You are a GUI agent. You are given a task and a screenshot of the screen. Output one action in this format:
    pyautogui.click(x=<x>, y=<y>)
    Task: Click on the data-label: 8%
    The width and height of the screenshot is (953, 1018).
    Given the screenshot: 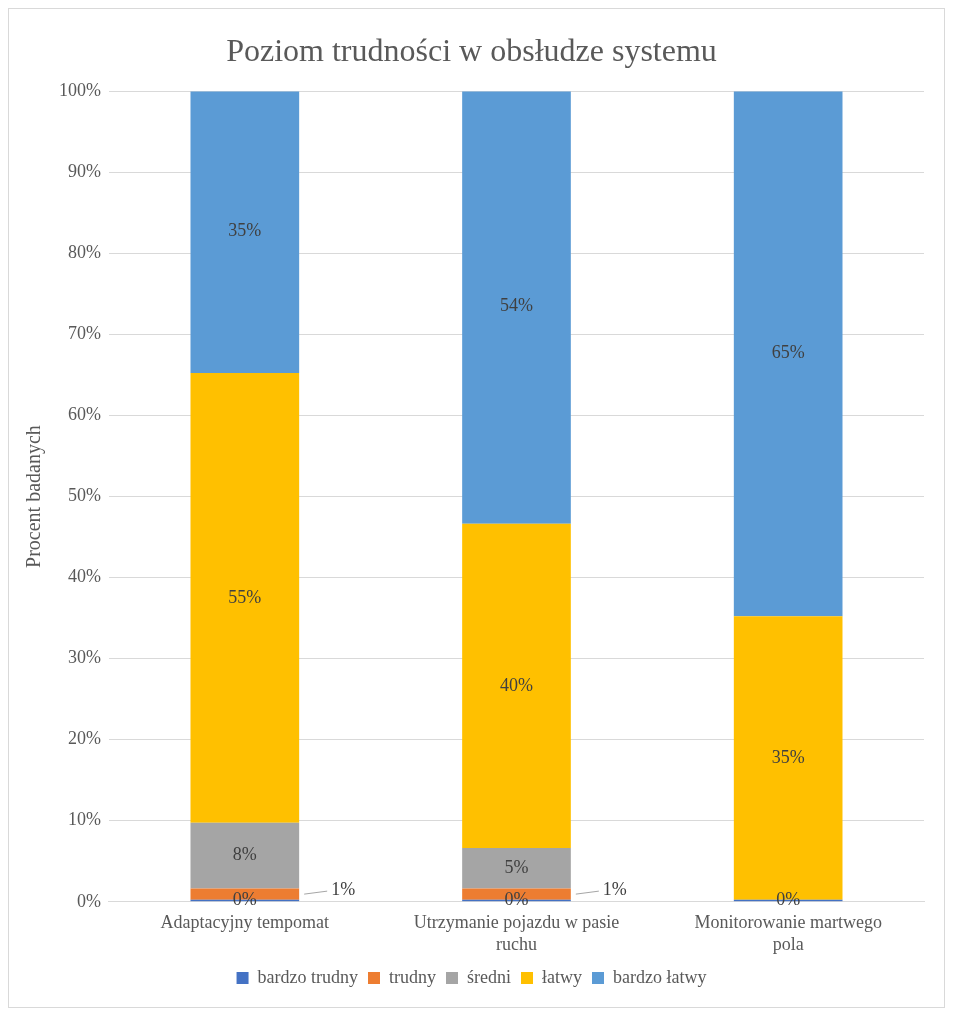 What is the action you would take?
    pyautogui.click(x=244, y=854)
    